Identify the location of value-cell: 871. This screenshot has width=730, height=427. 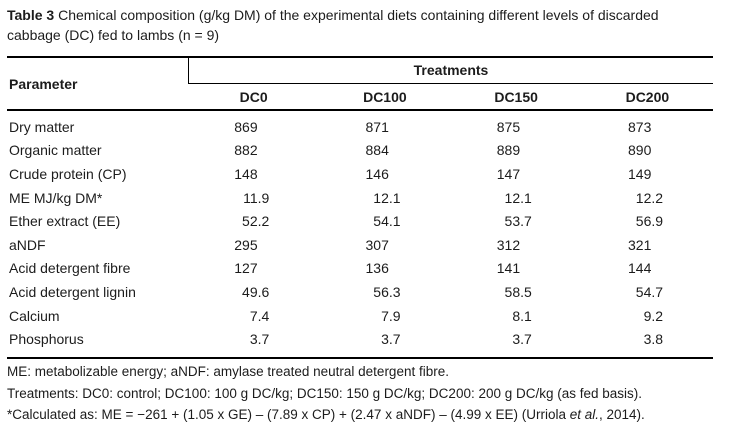
(377, 126).